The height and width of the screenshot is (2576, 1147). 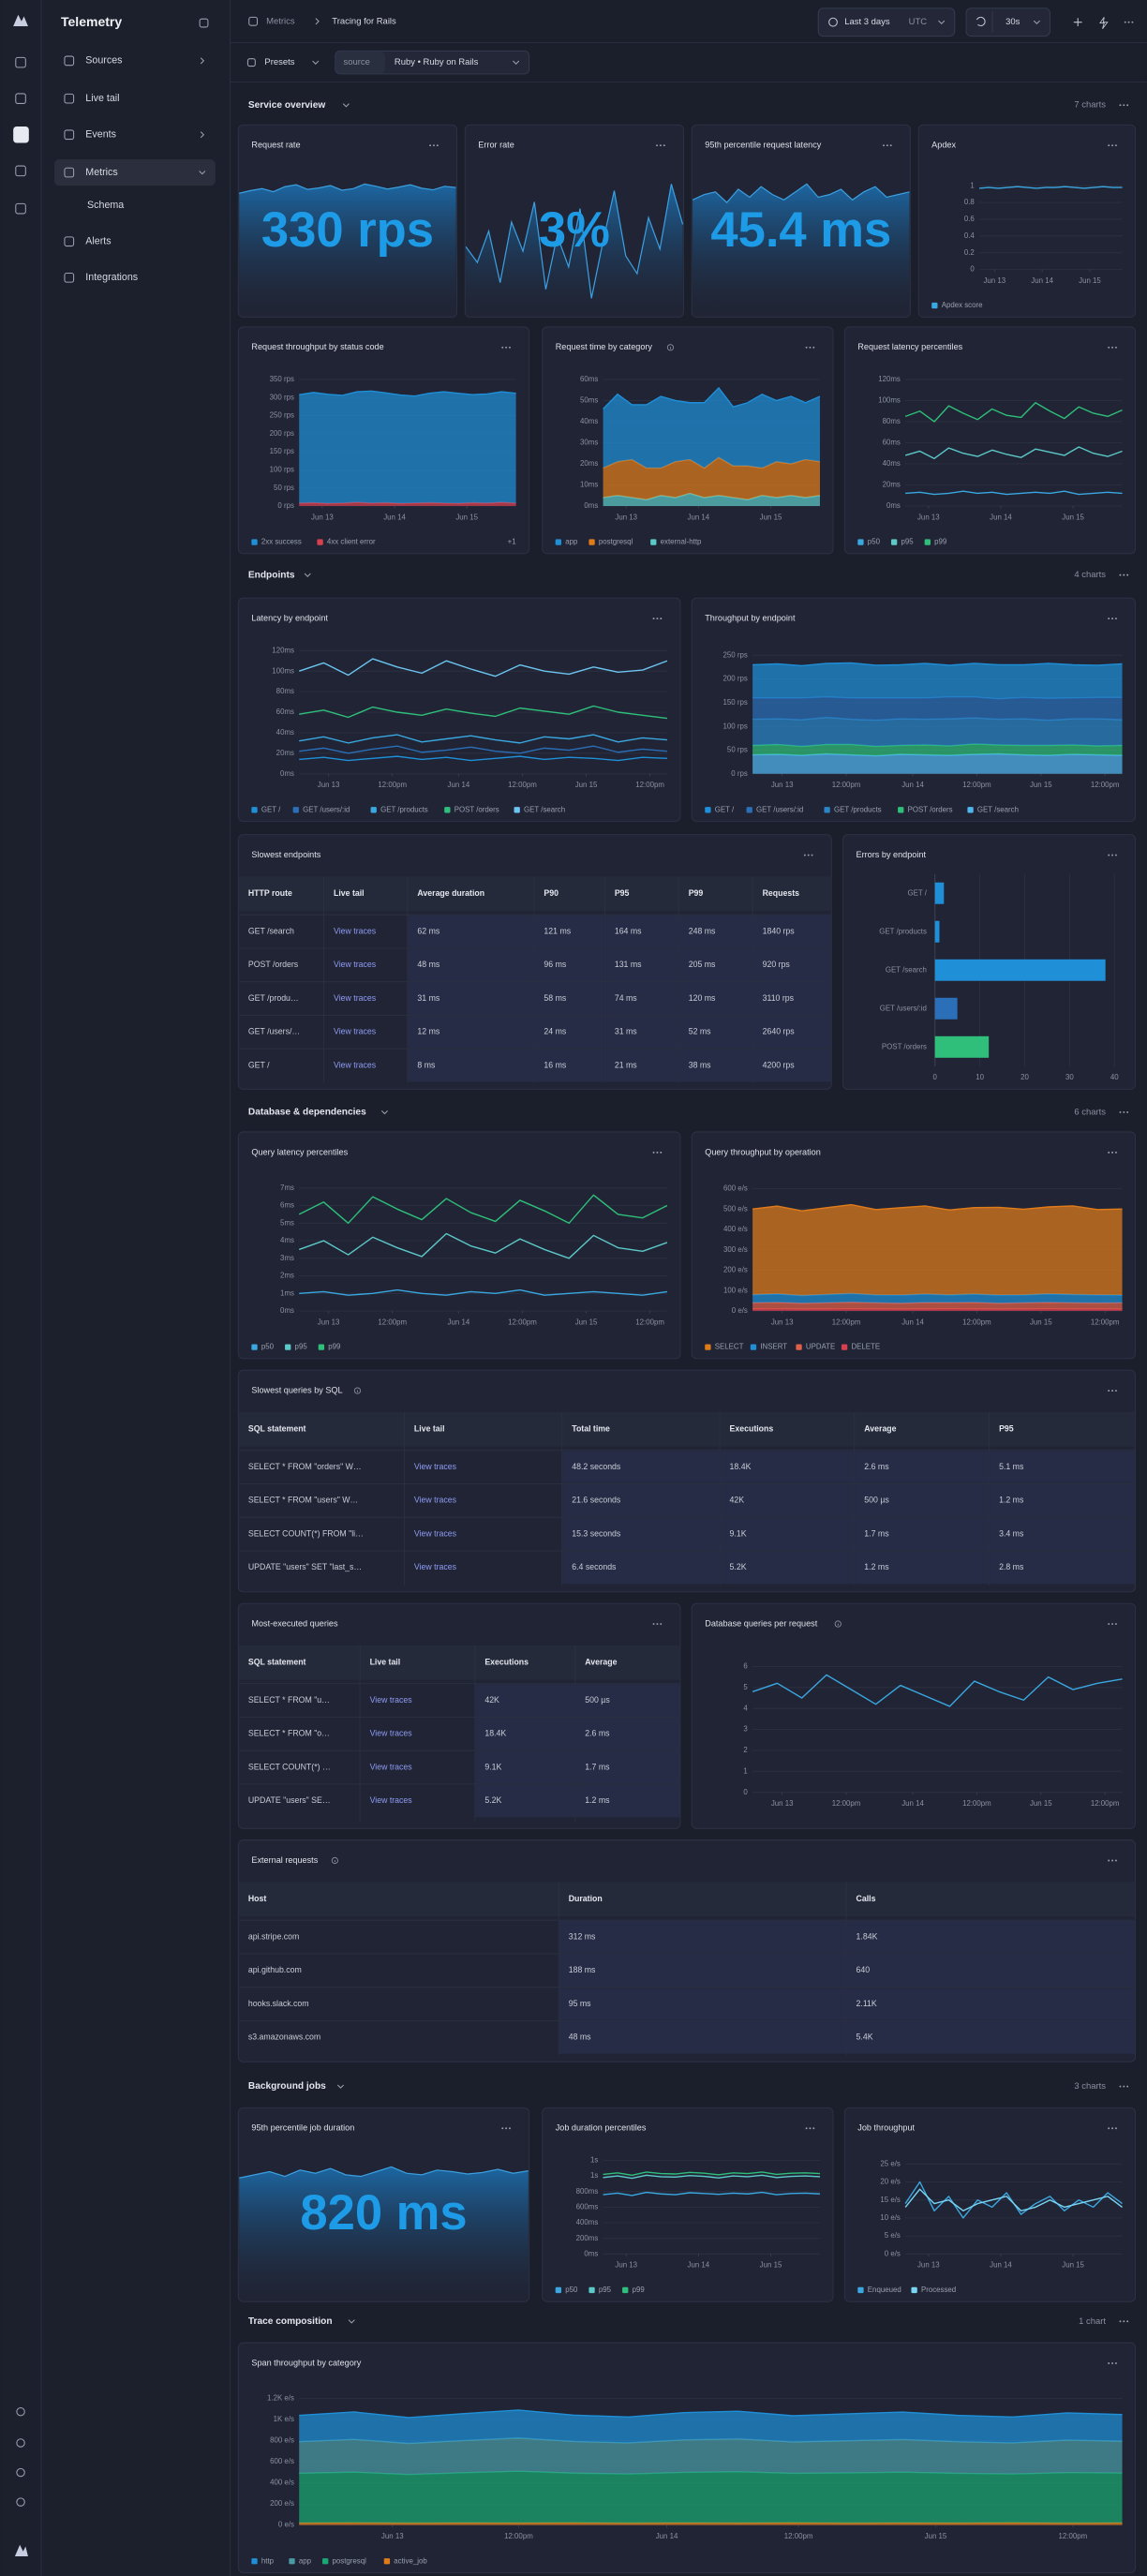 I want to click on section-title: Service overview, so click(x=287, y=105).